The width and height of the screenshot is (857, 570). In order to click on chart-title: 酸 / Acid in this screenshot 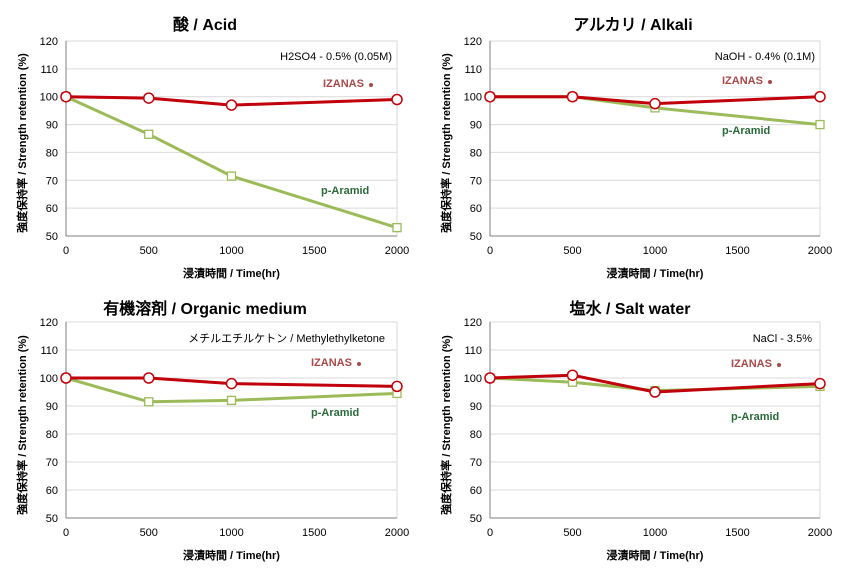, I will do `click(205, 24)`.